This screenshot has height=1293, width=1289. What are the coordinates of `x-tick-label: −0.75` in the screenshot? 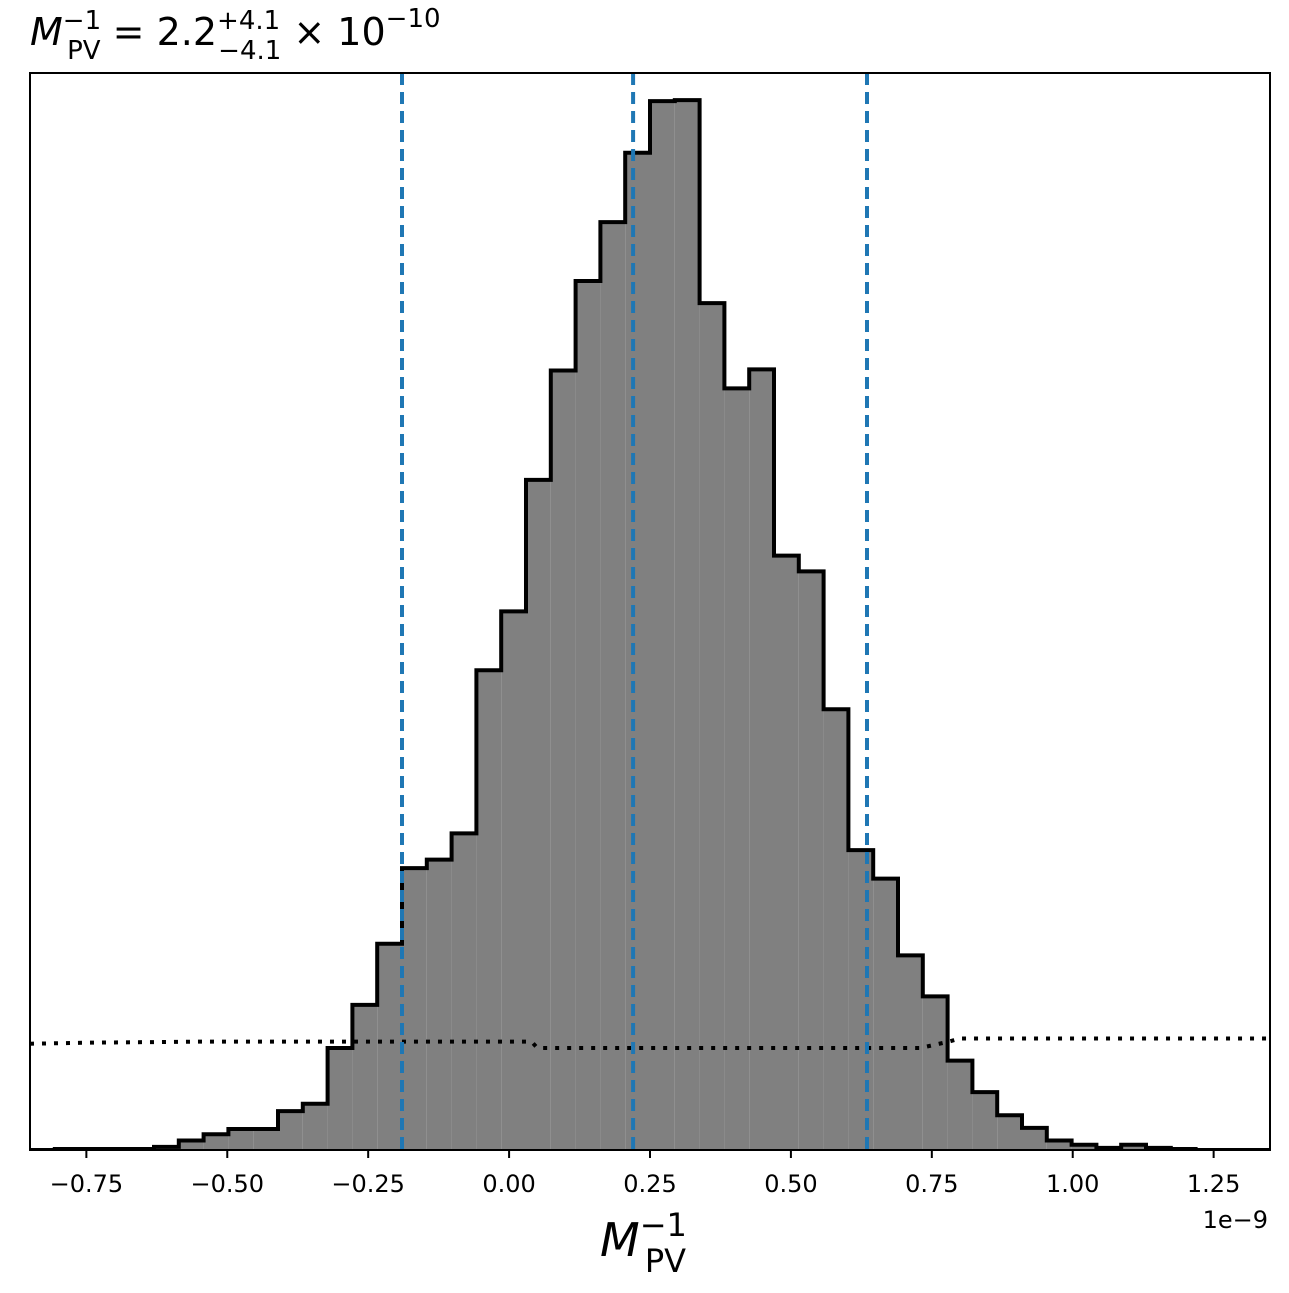 It's located at (87, 1184).